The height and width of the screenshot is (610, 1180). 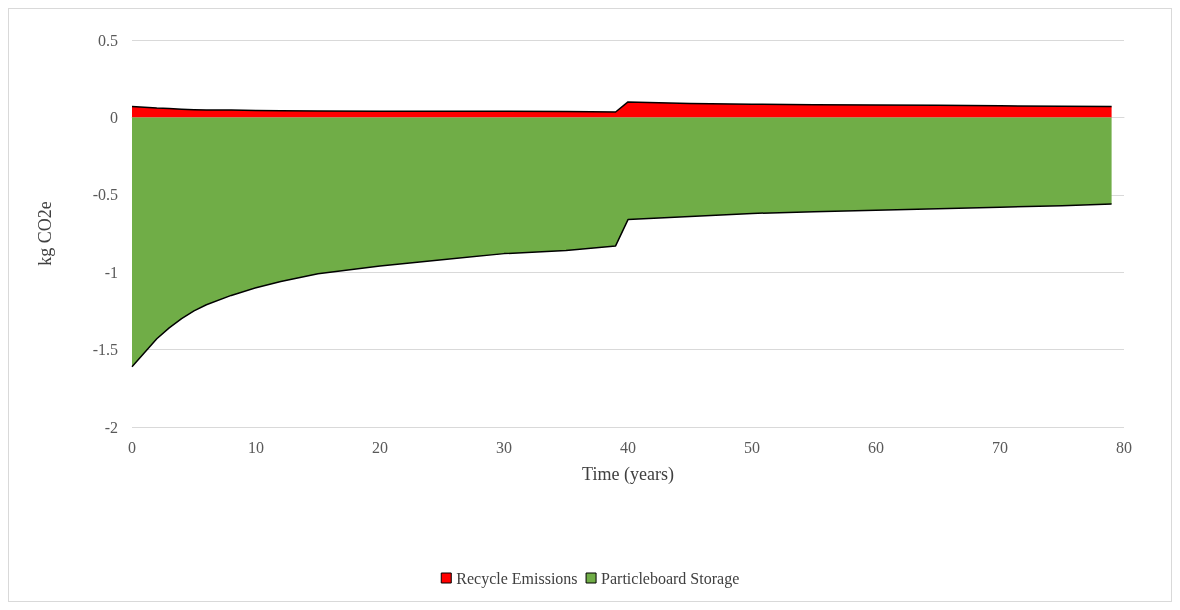 What do you see at coordinates (132, 447) in the screenshot?
I see `x-tick-label: 0` at bounding box center [132, 447].